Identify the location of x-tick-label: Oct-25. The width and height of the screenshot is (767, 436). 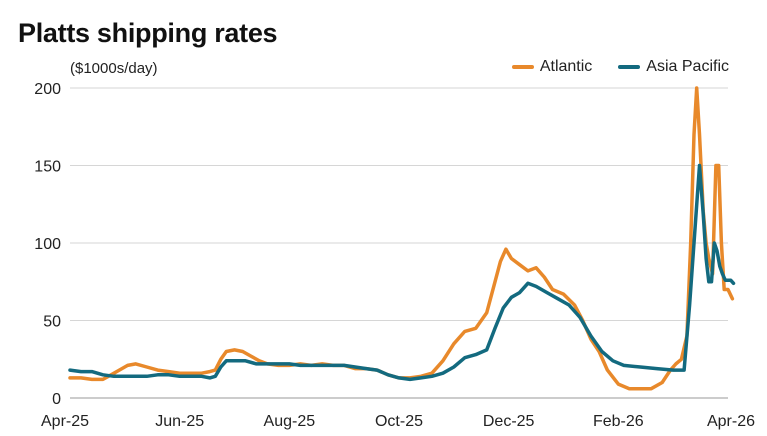
(399, 421).